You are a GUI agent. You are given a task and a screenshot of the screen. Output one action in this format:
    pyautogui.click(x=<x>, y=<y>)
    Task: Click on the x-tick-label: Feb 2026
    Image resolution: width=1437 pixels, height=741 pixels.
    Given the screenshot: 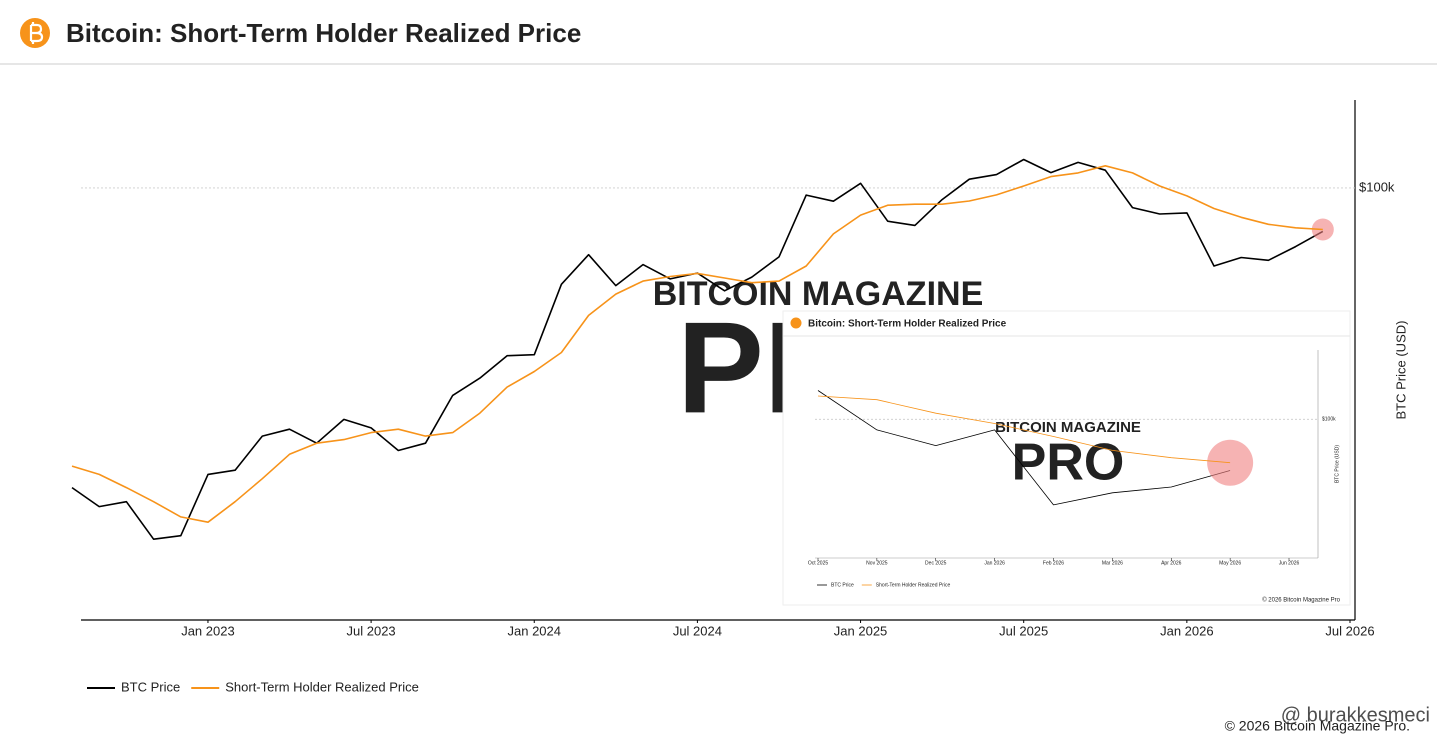 What is the action you would take?
    pyautogui.click(x=1053, y=563)
    